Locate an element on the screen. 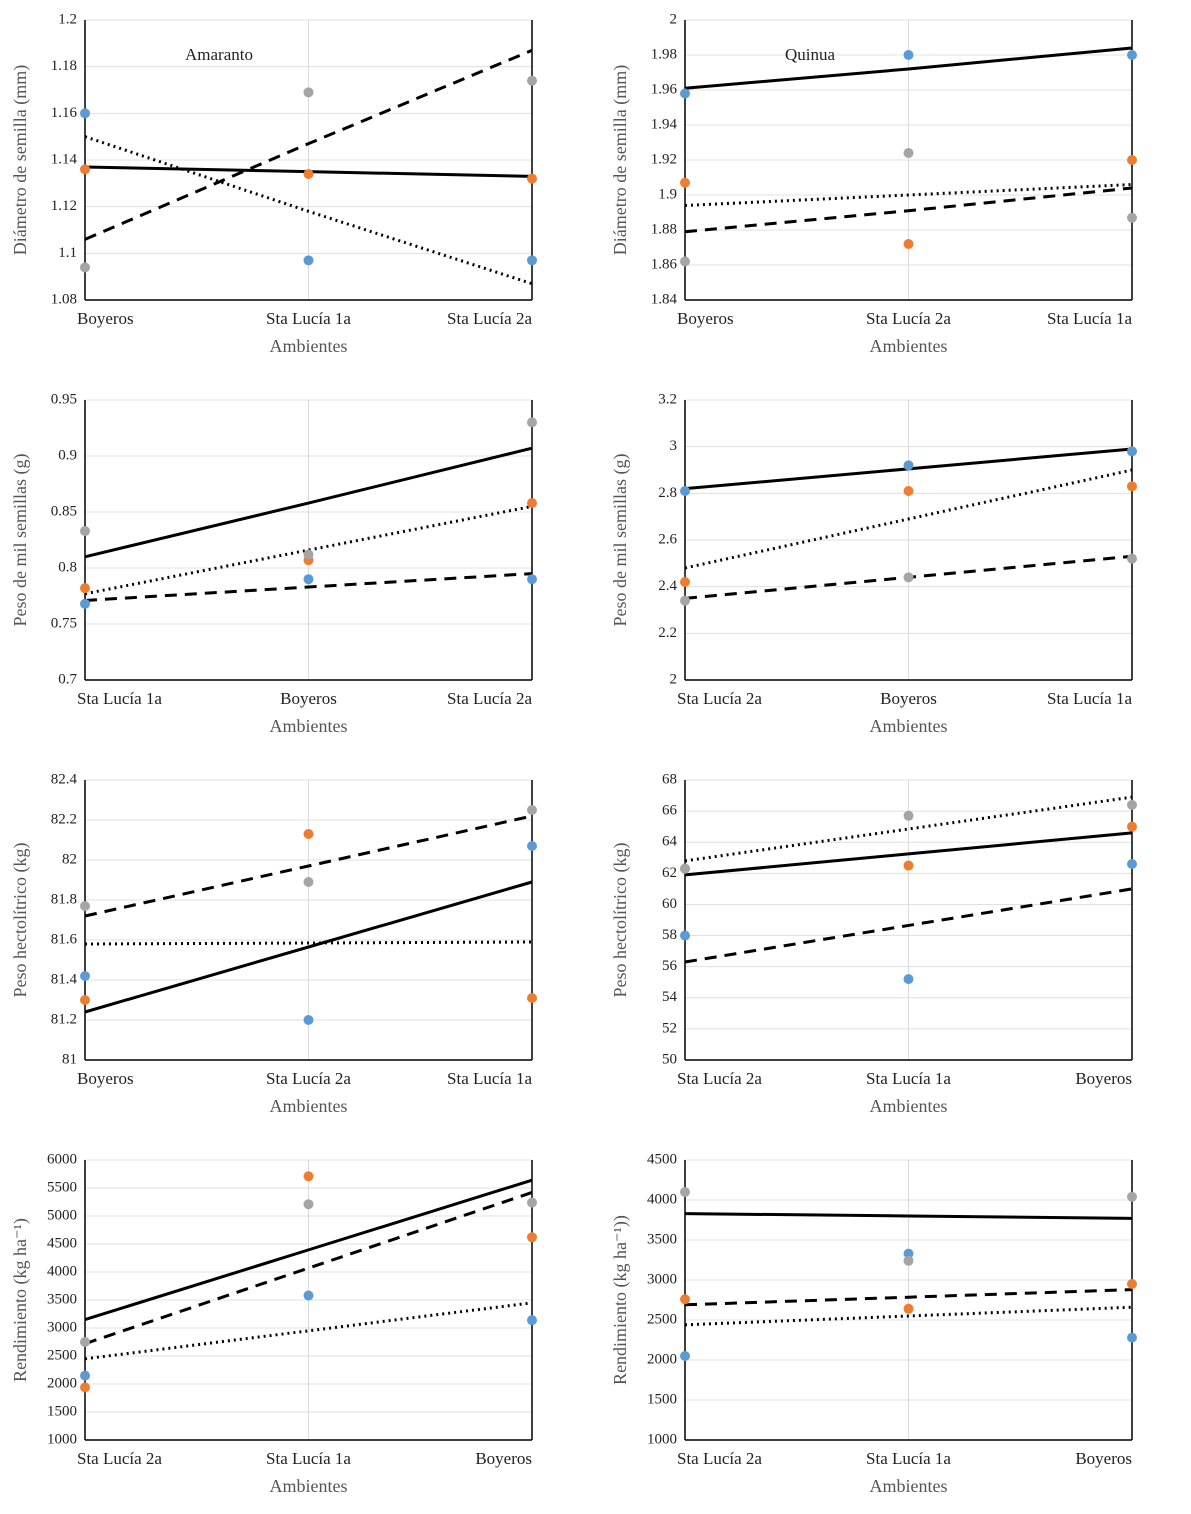  y-tick-label: 0.9 is located at coordinates (67, 455).